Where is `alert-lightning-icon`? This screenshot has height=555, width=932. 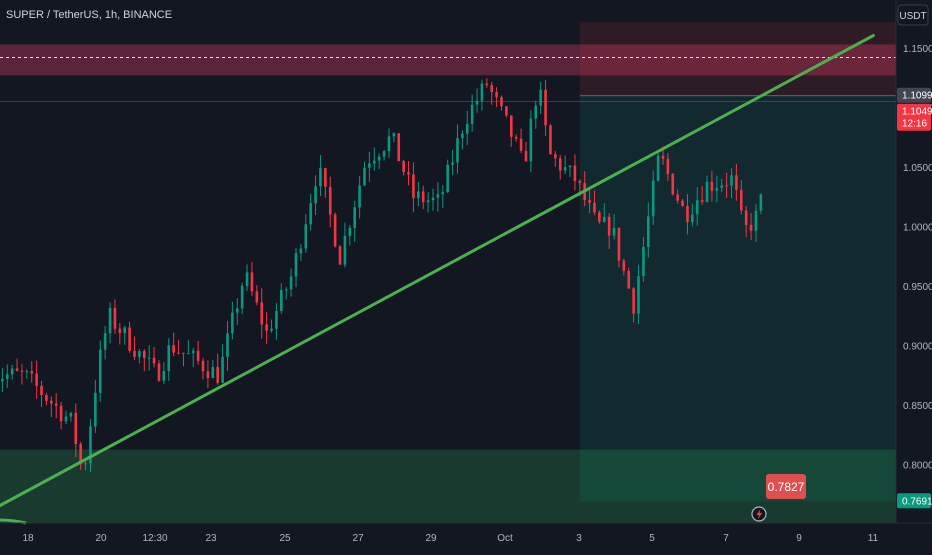 alert-lightning-icon is located at coordinates (759, 514).